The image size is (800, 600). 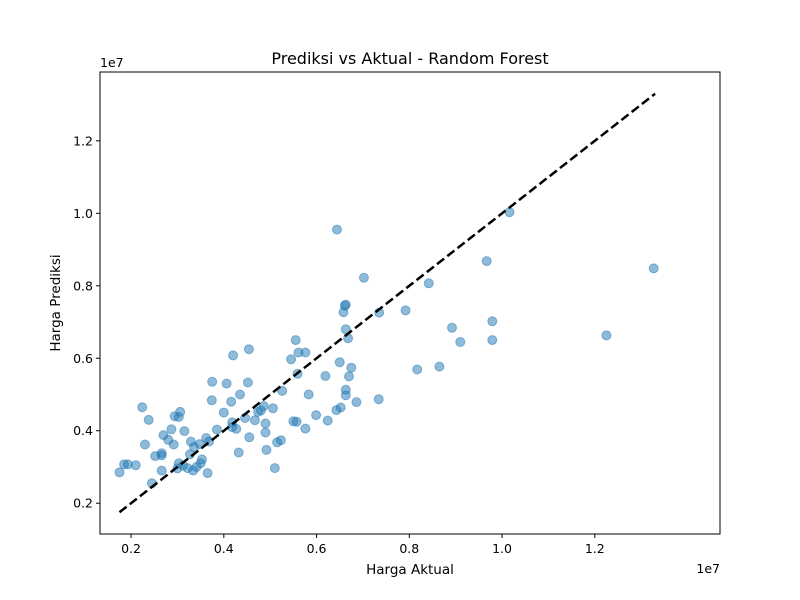 What do you see at coordinates (708, 568) in the screenshot?
I see `x-axis-offset-label: 1e7` at bounding box center [708, 568].